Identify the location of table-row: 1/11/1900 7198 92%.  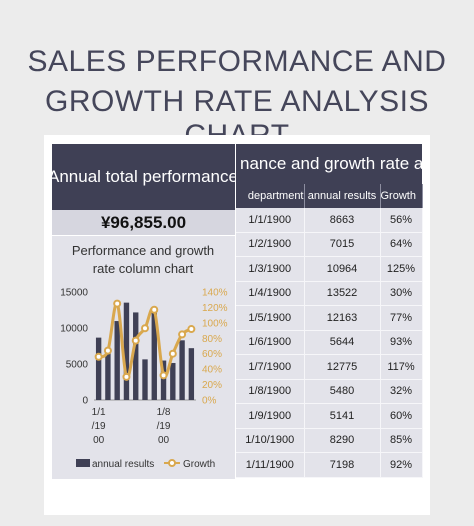
(329, 465).